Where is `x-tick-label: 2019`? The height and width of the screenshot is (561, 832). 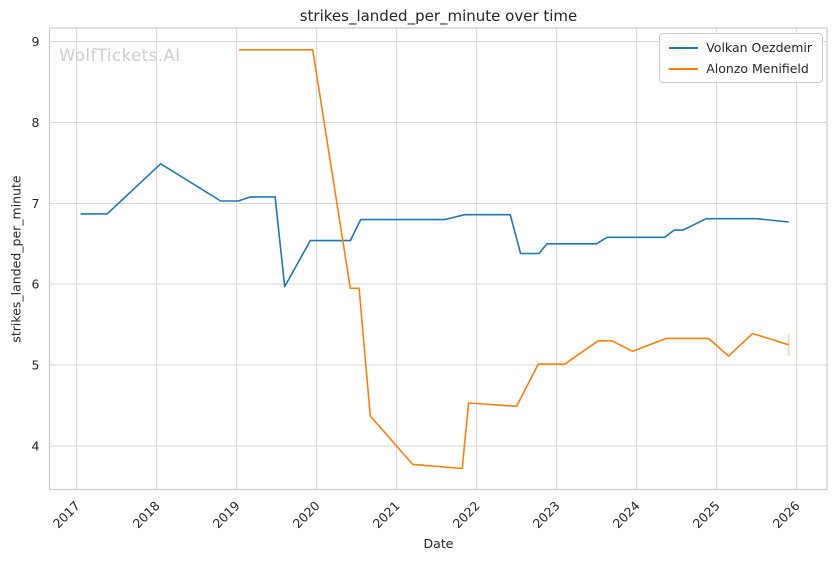
x-tick-label: 2019 is located at coordinates (226, 514).